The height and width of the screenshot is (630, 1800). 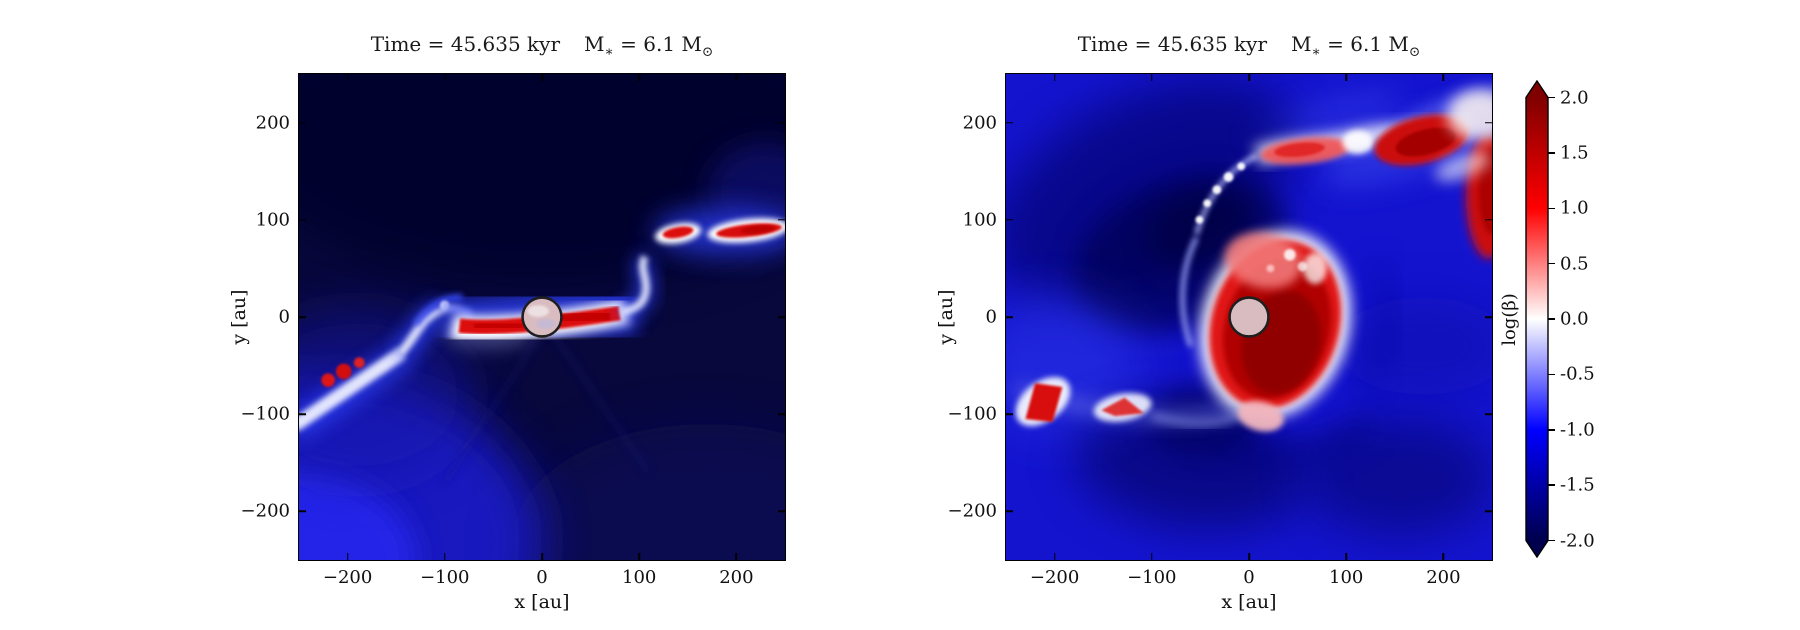 I want to click on sink-particle-marker-left, so click(x=542, y=317).